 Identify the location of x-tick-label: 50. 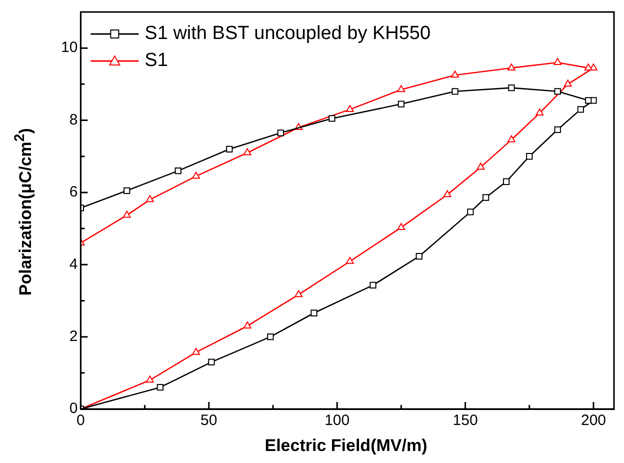
(209, 421).